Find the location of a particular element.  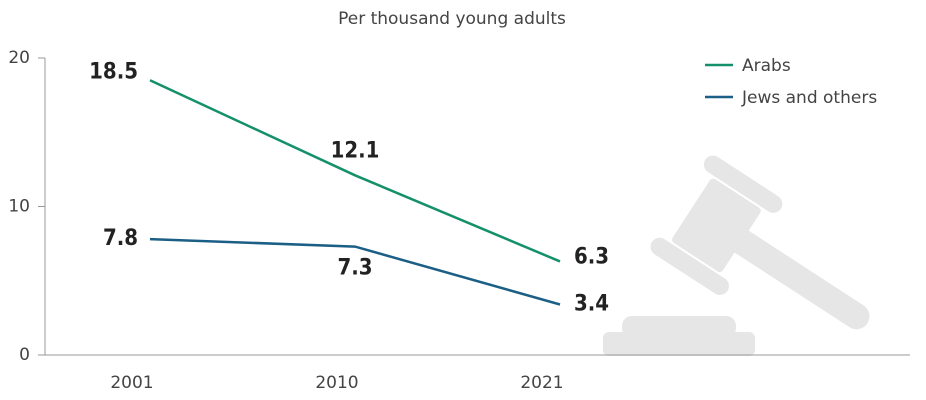

y-tick-label: 0 is located at coordinates (24, 355).